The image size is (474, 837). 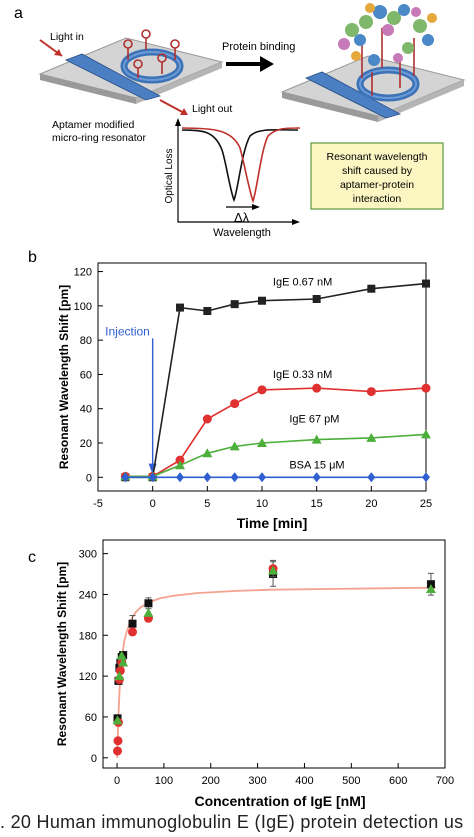 I want to click on panel-a-label: a, so click(x=18, y=13).